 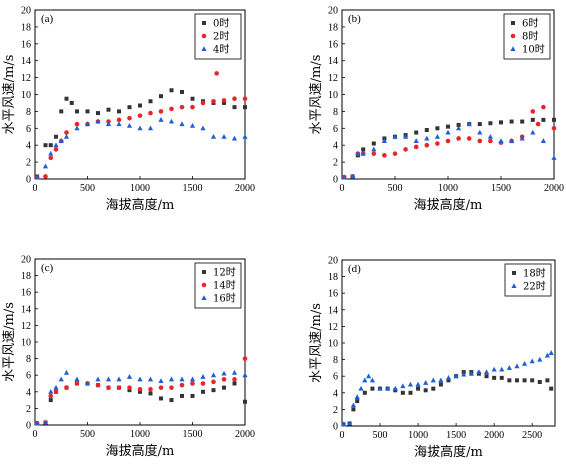 I want to click on panel-3-y-tick-label: 12, so click(x=26, y=326).